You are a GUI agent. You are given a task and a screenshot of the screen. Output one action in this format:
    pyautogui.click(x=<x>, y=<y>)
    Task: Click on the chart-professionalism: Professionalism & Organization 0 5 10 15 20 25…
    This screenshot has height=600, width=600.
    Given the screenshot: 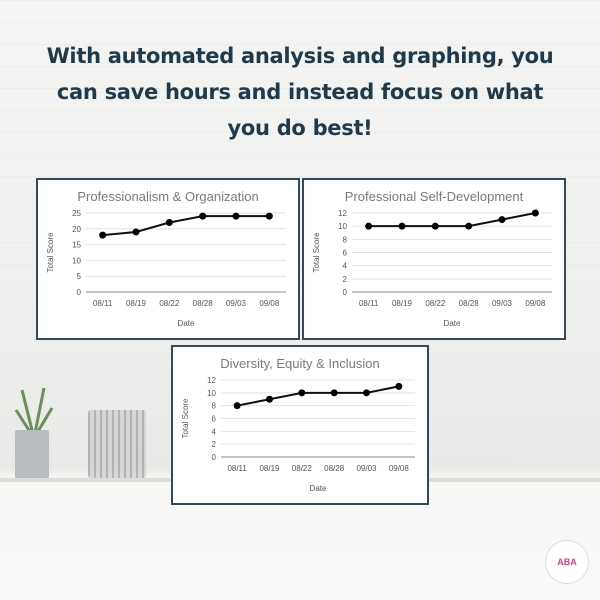 What is the action you would take?
    pyautogui.click(x=168, y=259)
    